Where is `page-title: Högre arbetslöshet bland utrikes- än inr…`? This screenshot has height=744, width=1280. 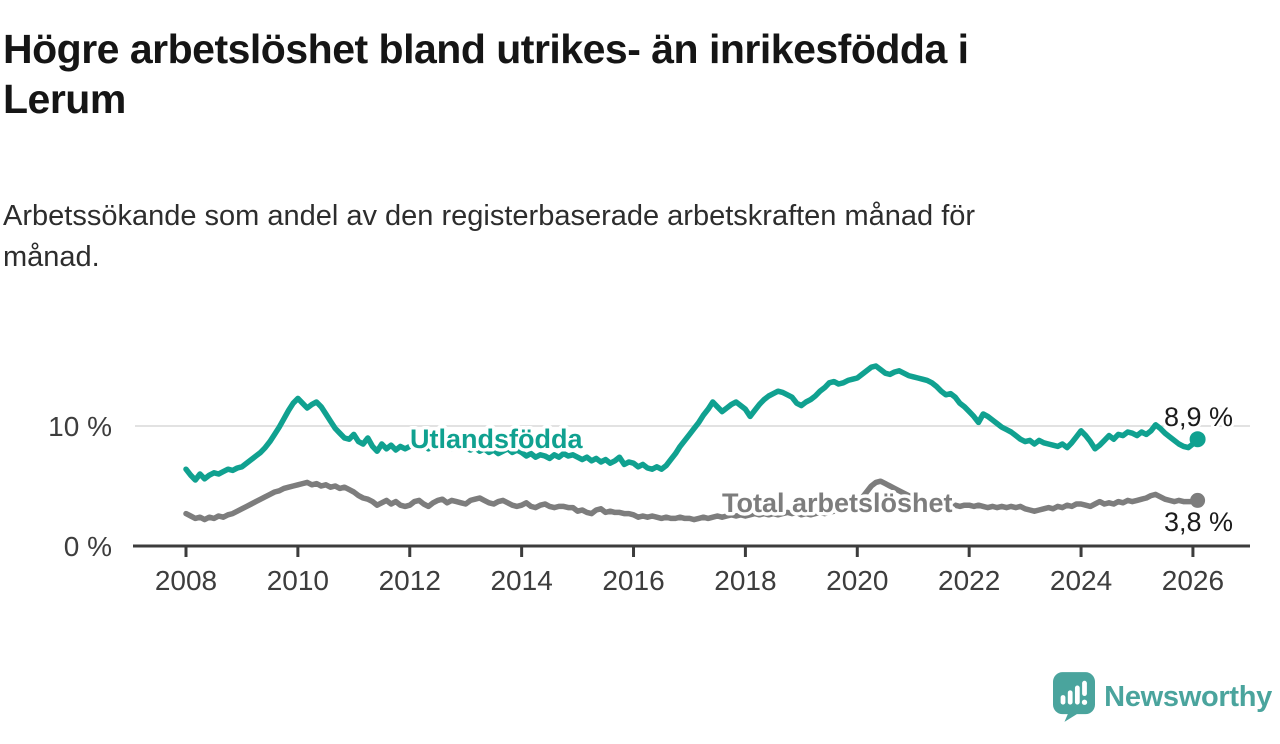
page-title: Högre arbetslöshet bland utrikes- än inr… is located at coordinates (486, 74).